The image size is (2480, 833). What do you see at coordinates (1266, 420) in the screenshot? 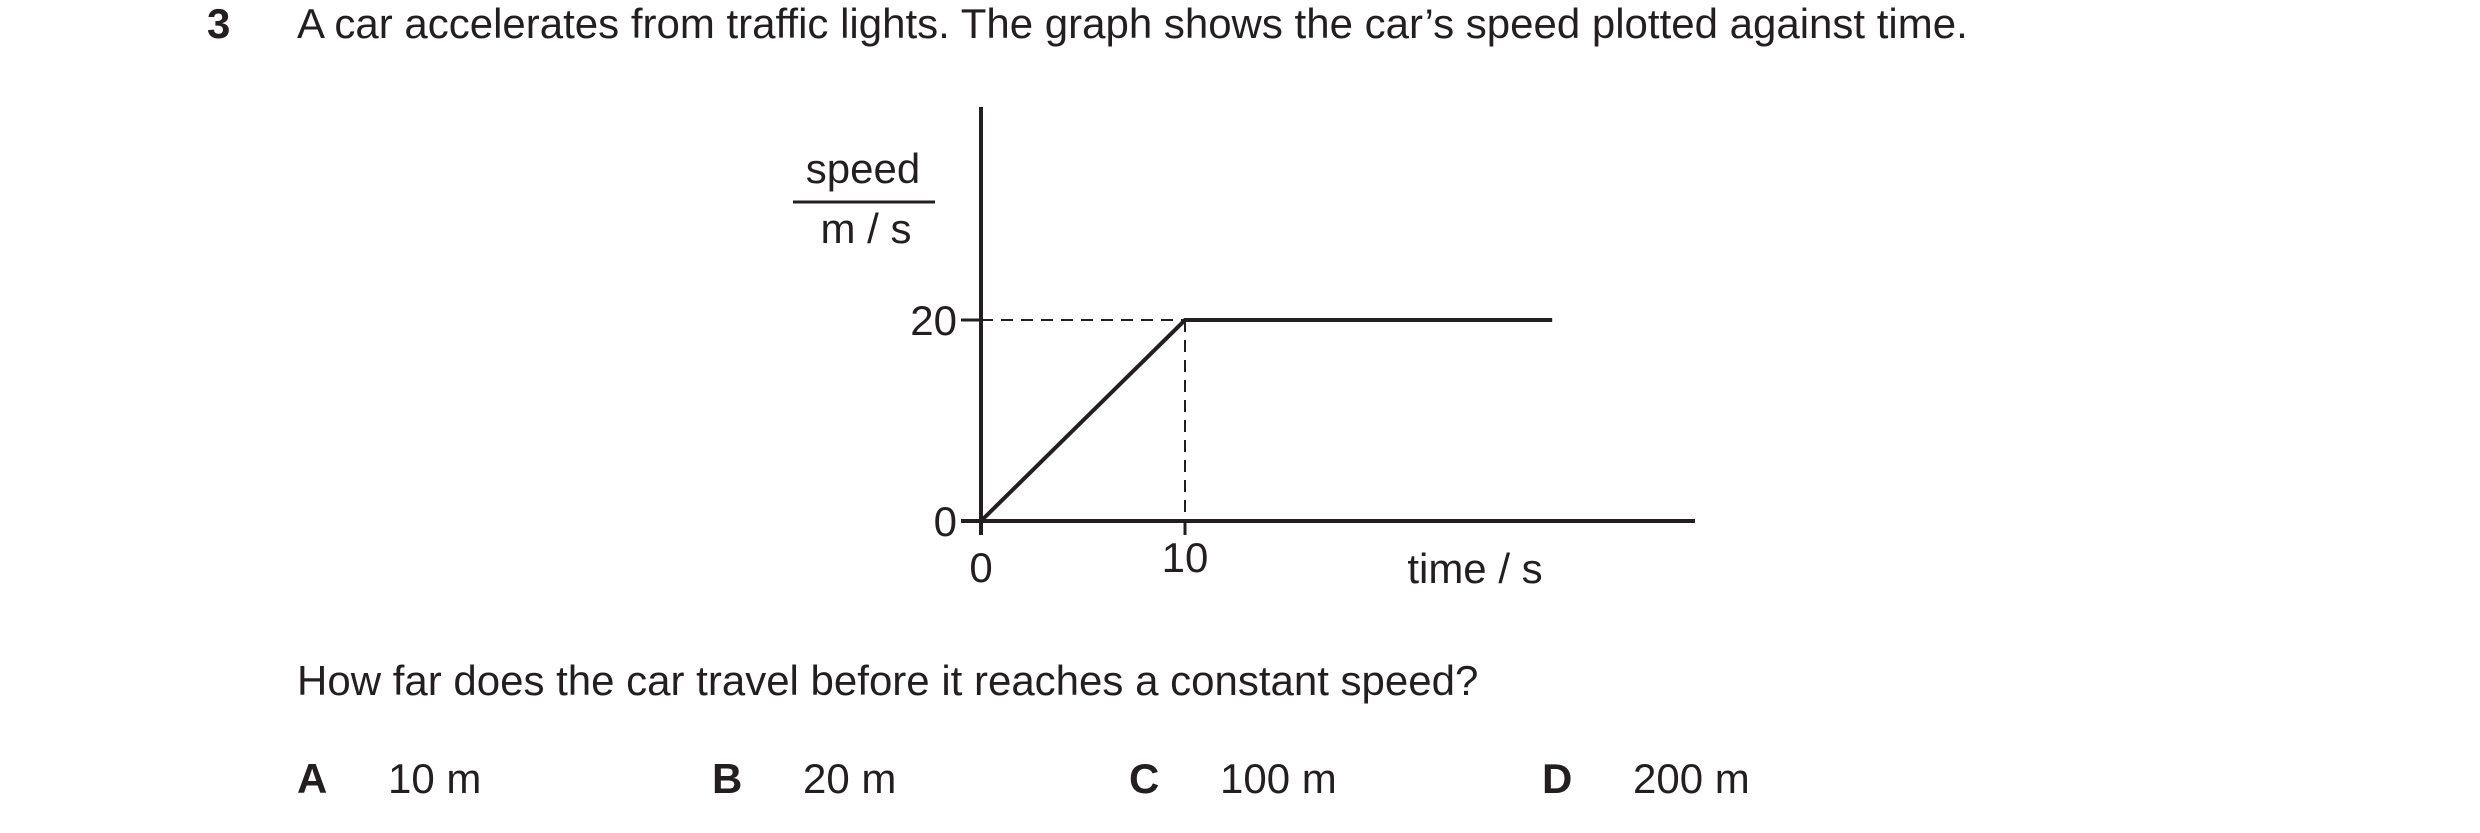
I see `speed-line` at bounding box center [1266, 420].